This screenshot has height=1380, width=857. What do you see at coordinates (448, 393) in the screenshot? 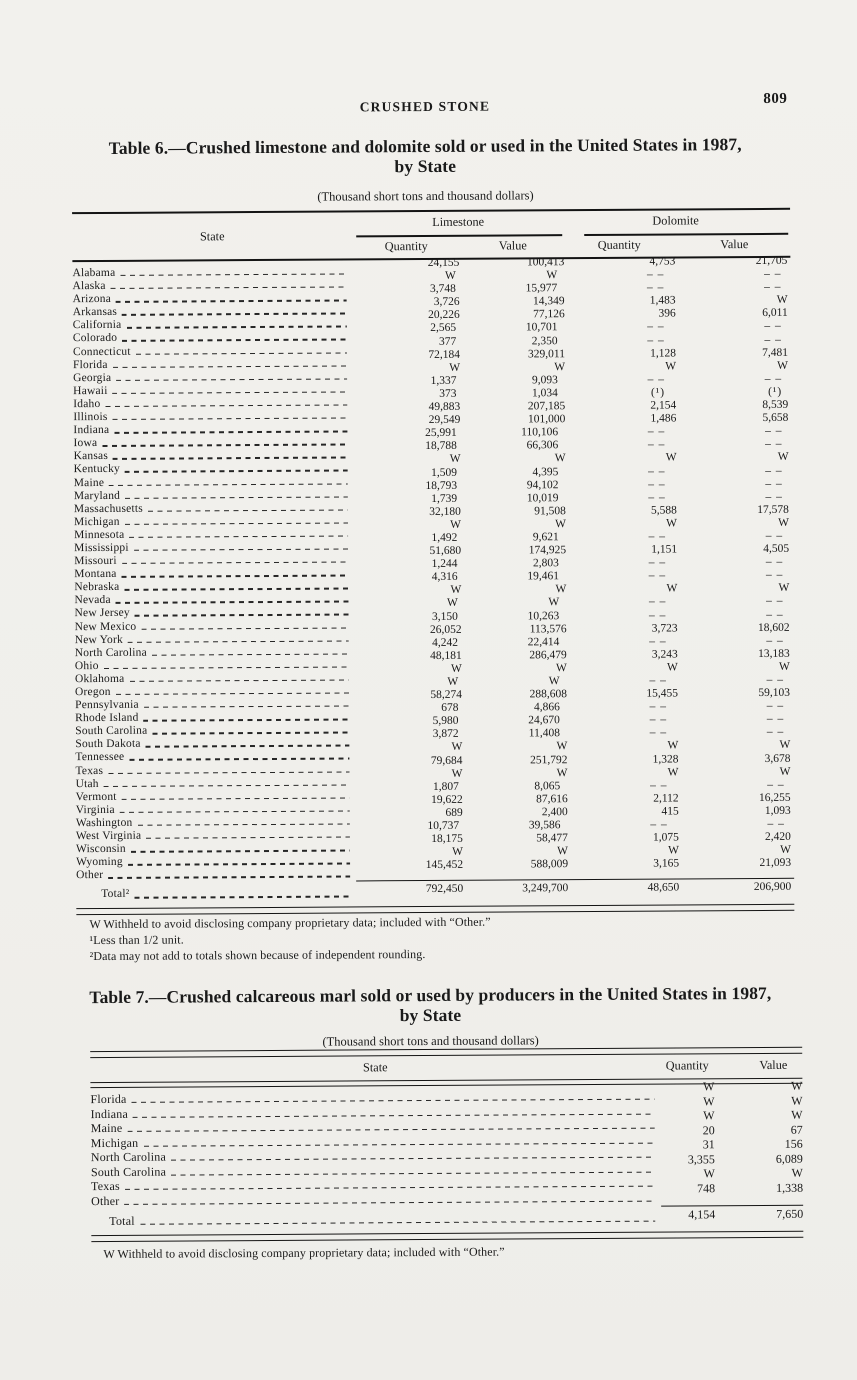
I see `value-cell: 373` at bounding box center [448, 393].